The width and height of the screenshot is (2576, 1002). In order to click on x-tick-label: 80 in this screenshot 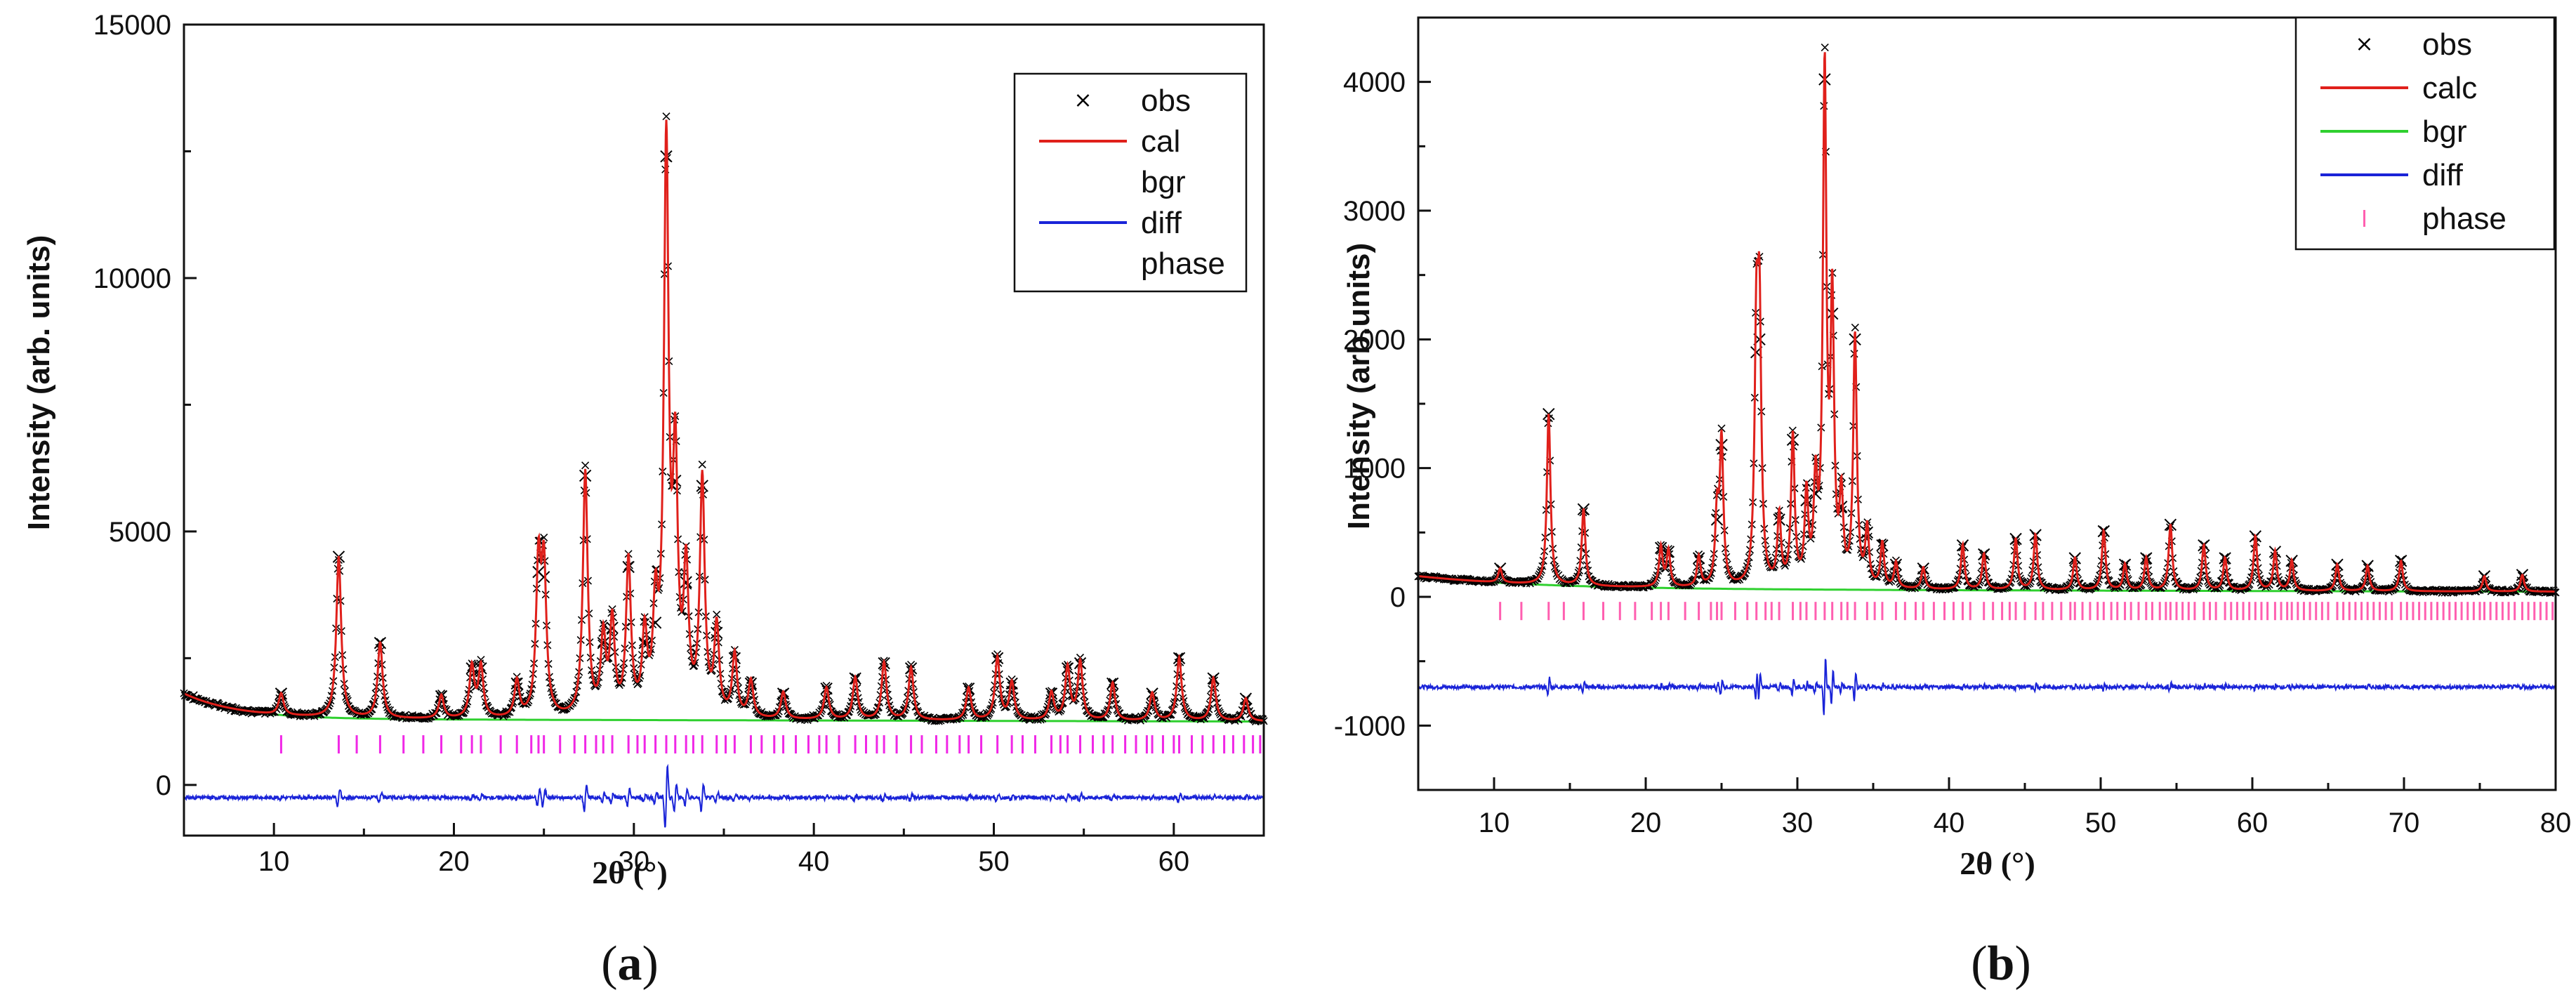, I will do `click(2556, 822)`.